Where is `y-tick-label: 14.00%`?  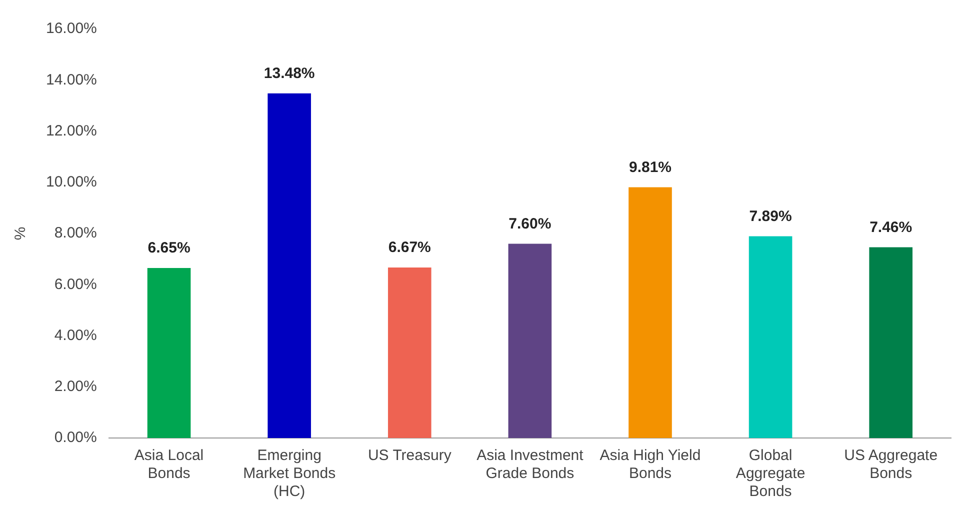
y-tick-label: 14.00% is located at coordinates (71, 79).